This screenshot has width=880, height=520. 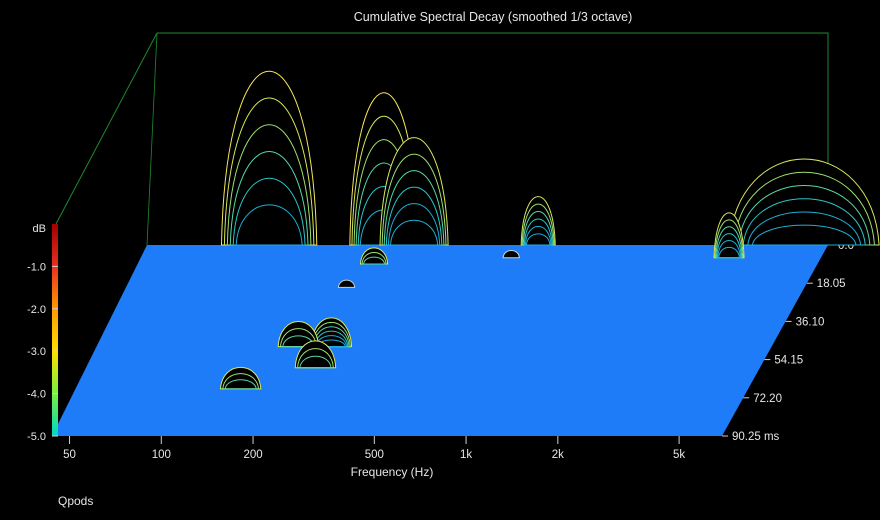 I want to click on left-depth-edge, so click(x=106, y=128).